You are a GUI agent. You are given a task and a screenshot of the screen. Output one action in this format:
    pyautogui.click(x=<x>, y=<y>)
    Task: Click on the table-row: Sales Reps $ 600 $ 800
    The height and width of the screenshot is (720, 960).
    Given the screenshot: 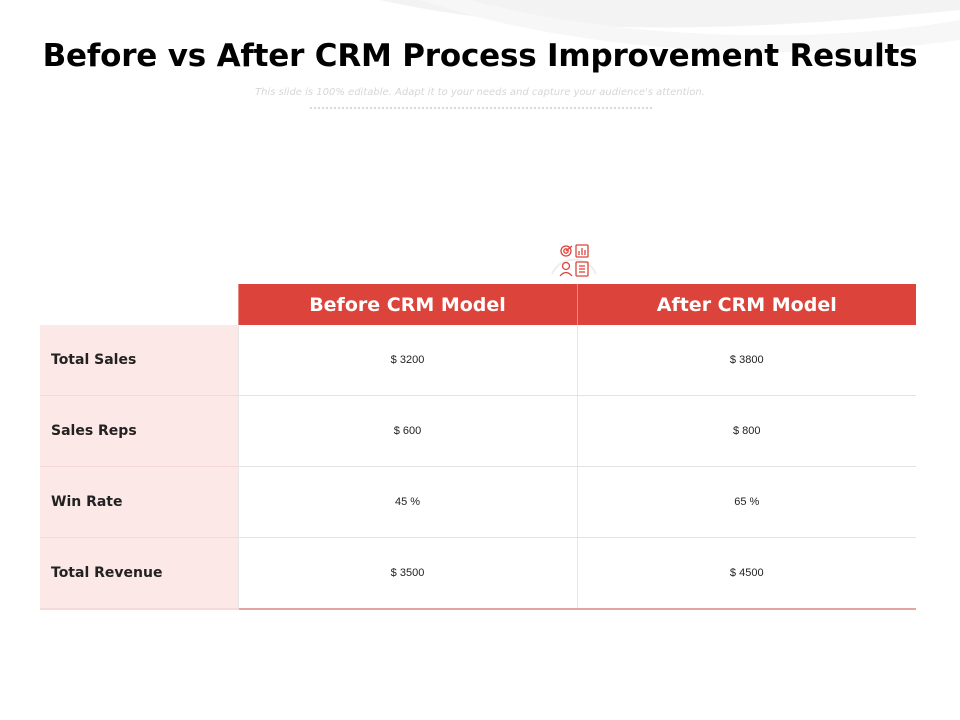 What is the action you would take?
    pyautogui.click(x=478, y=431)
    